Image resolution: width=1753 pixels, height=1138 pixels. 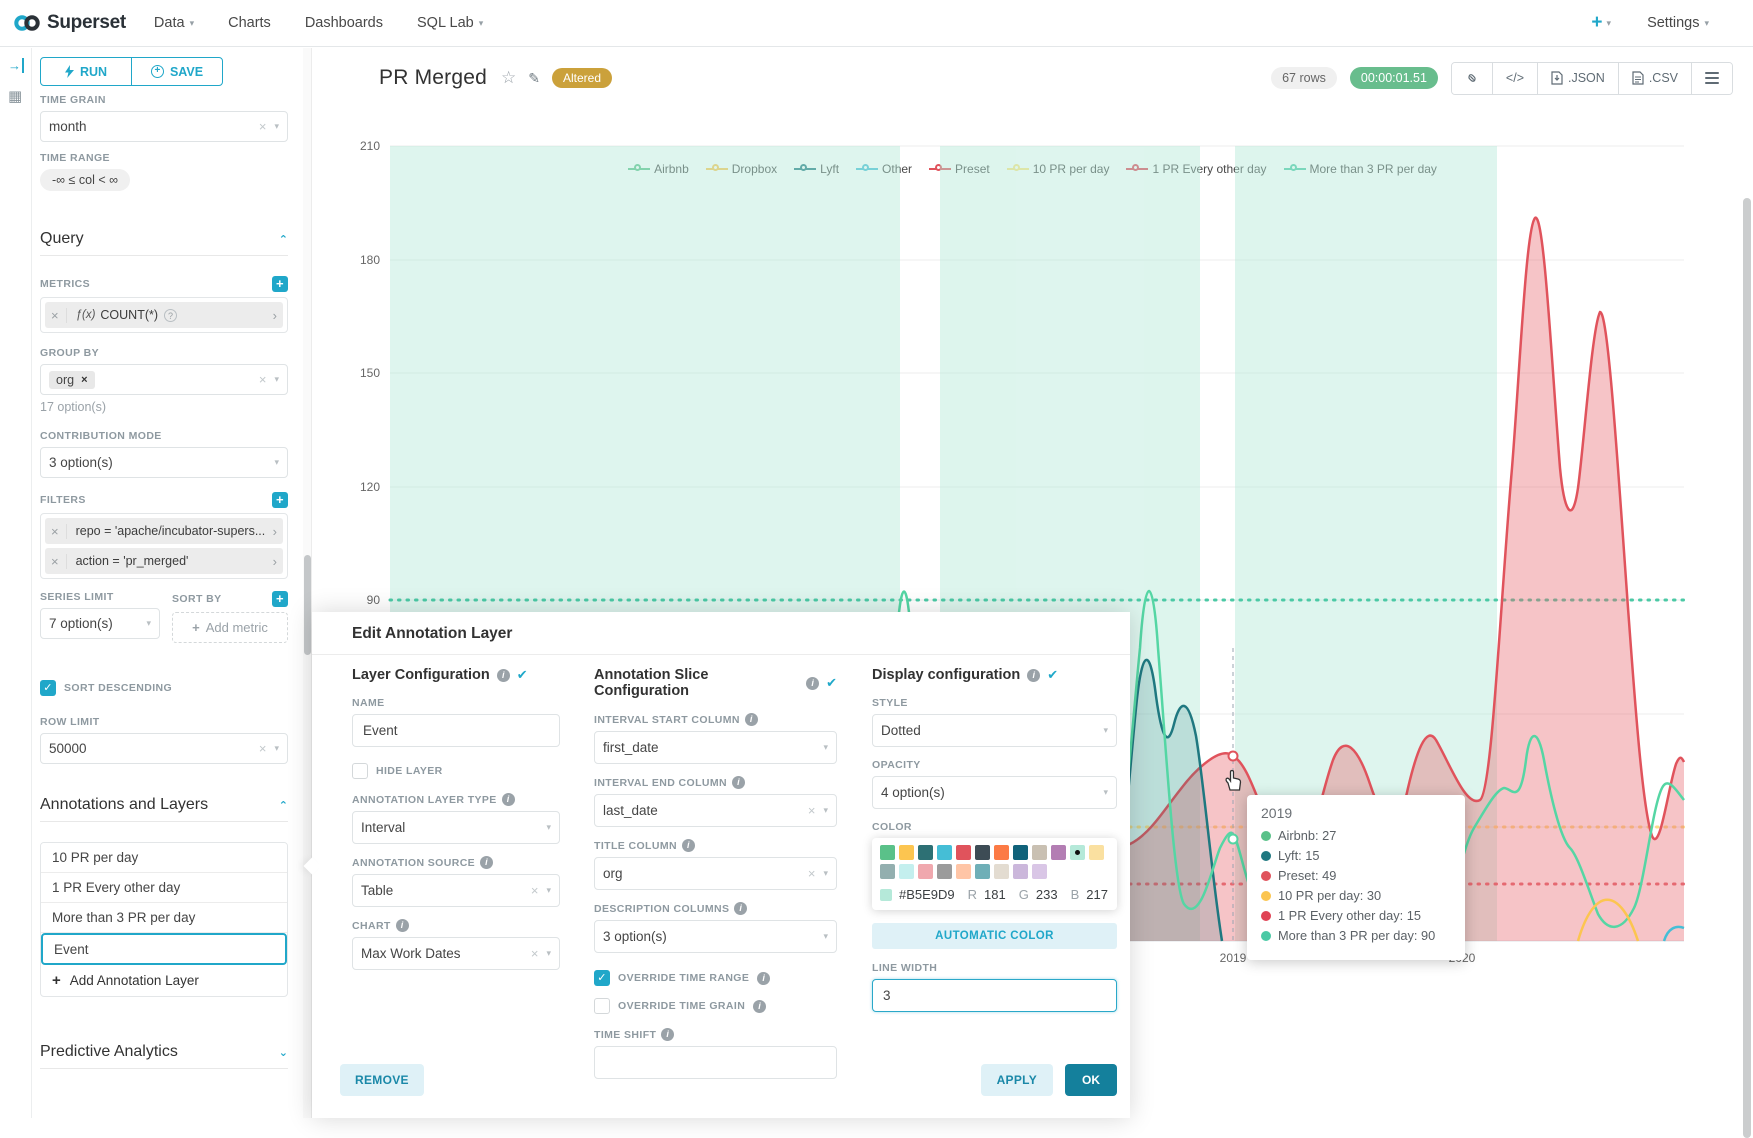 What do you see at coordinates (164, 315) in the screenshot?
I see `metric-pill: × ƒ(x) COUNT(*) ? ›` at bounding box center [164, 315].